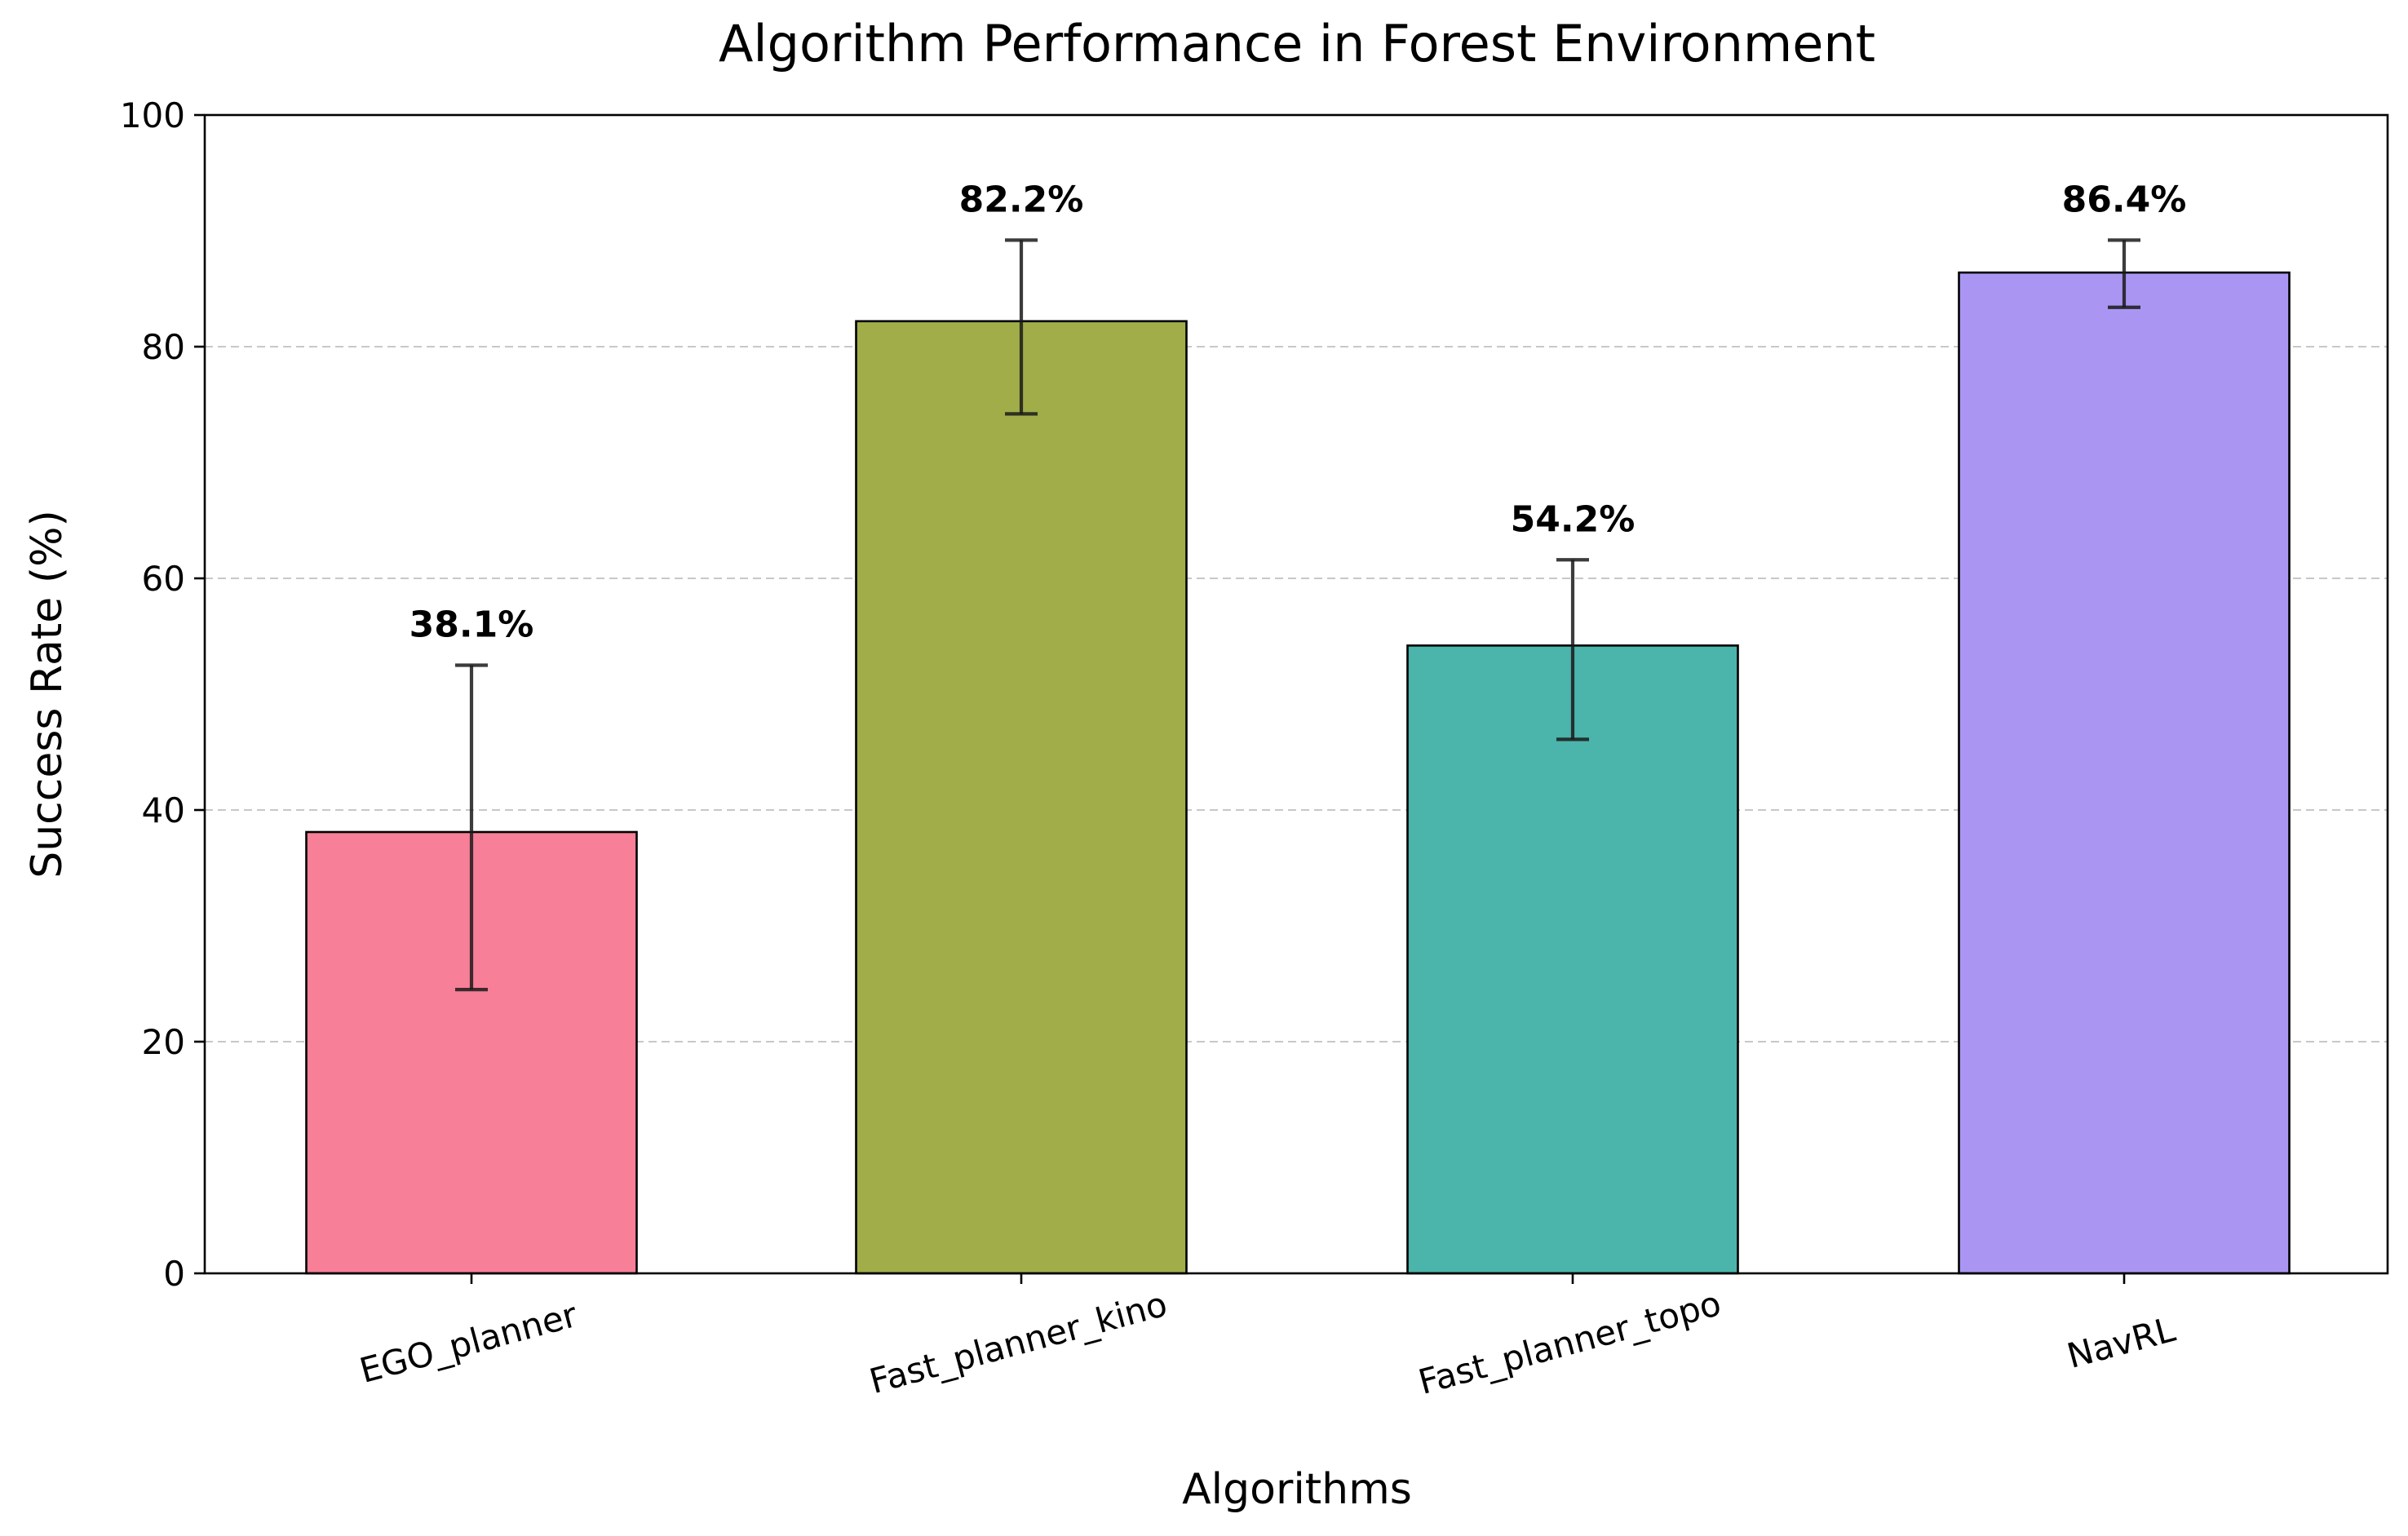 Image resolution: width=2408 pixels, height=1536 pixels. What do you see at coordinates (2124, 273) in the screenshot?
I see `error-bar-NavRL` at bounding box center [2124, 273].